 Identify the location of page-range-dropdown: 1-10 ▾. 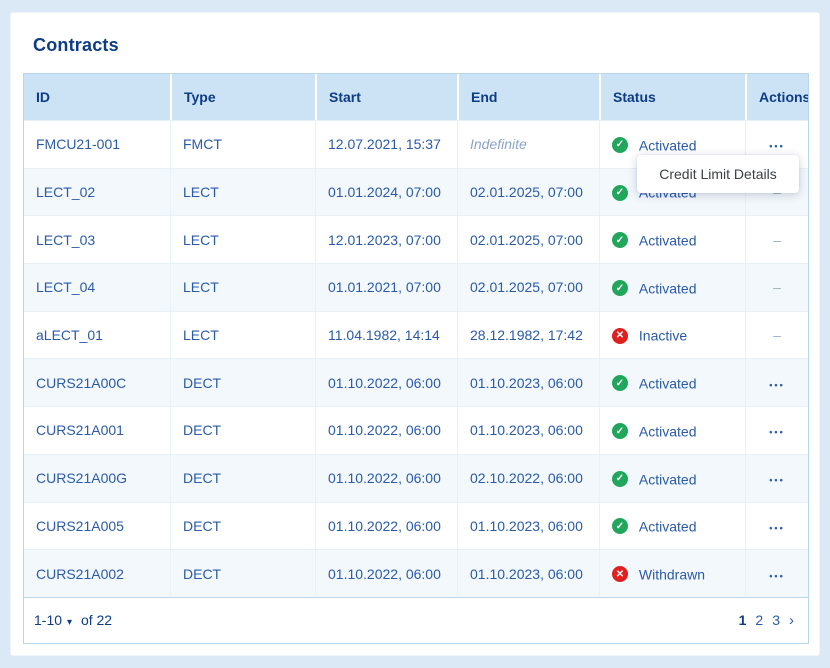
(57, 620).